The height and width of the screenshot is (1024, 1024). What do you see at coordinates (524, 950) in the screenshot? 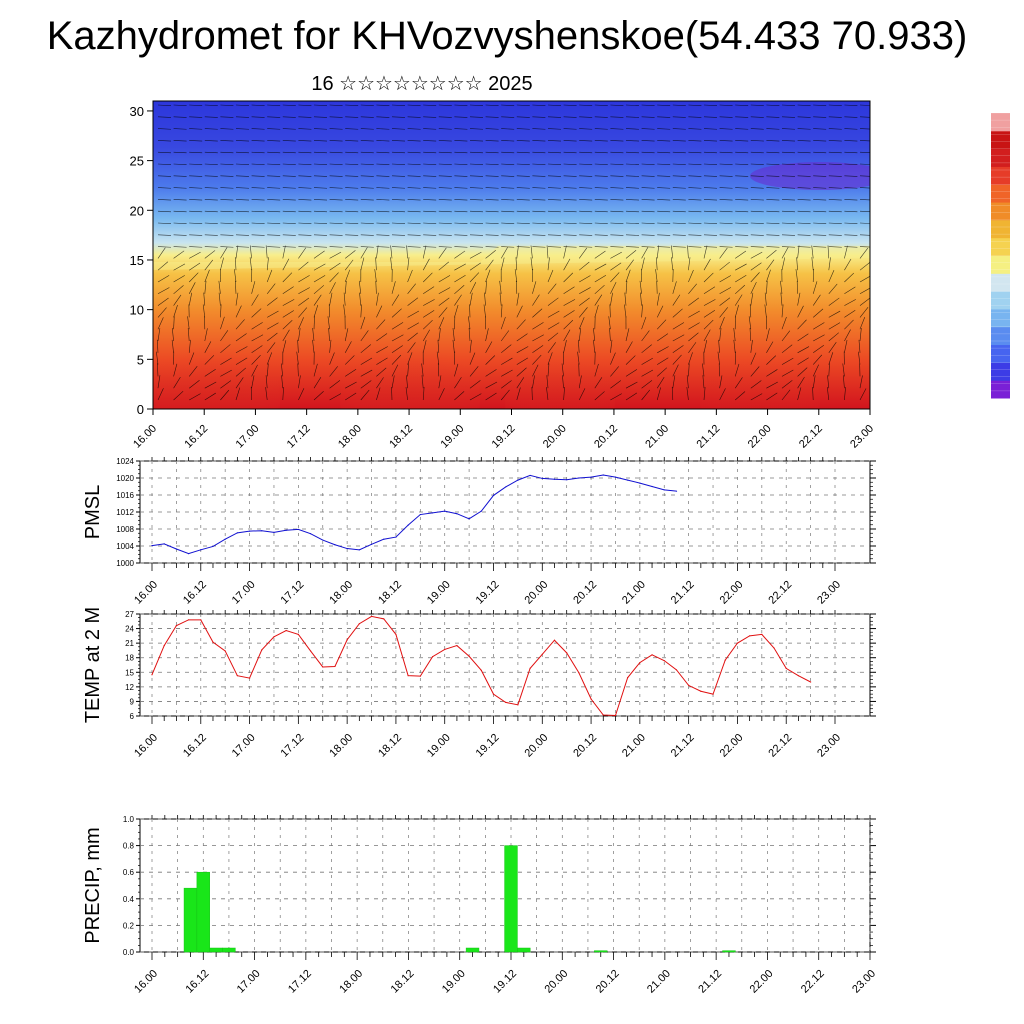
I see `precip-bar` at bounding box center [524, 950].